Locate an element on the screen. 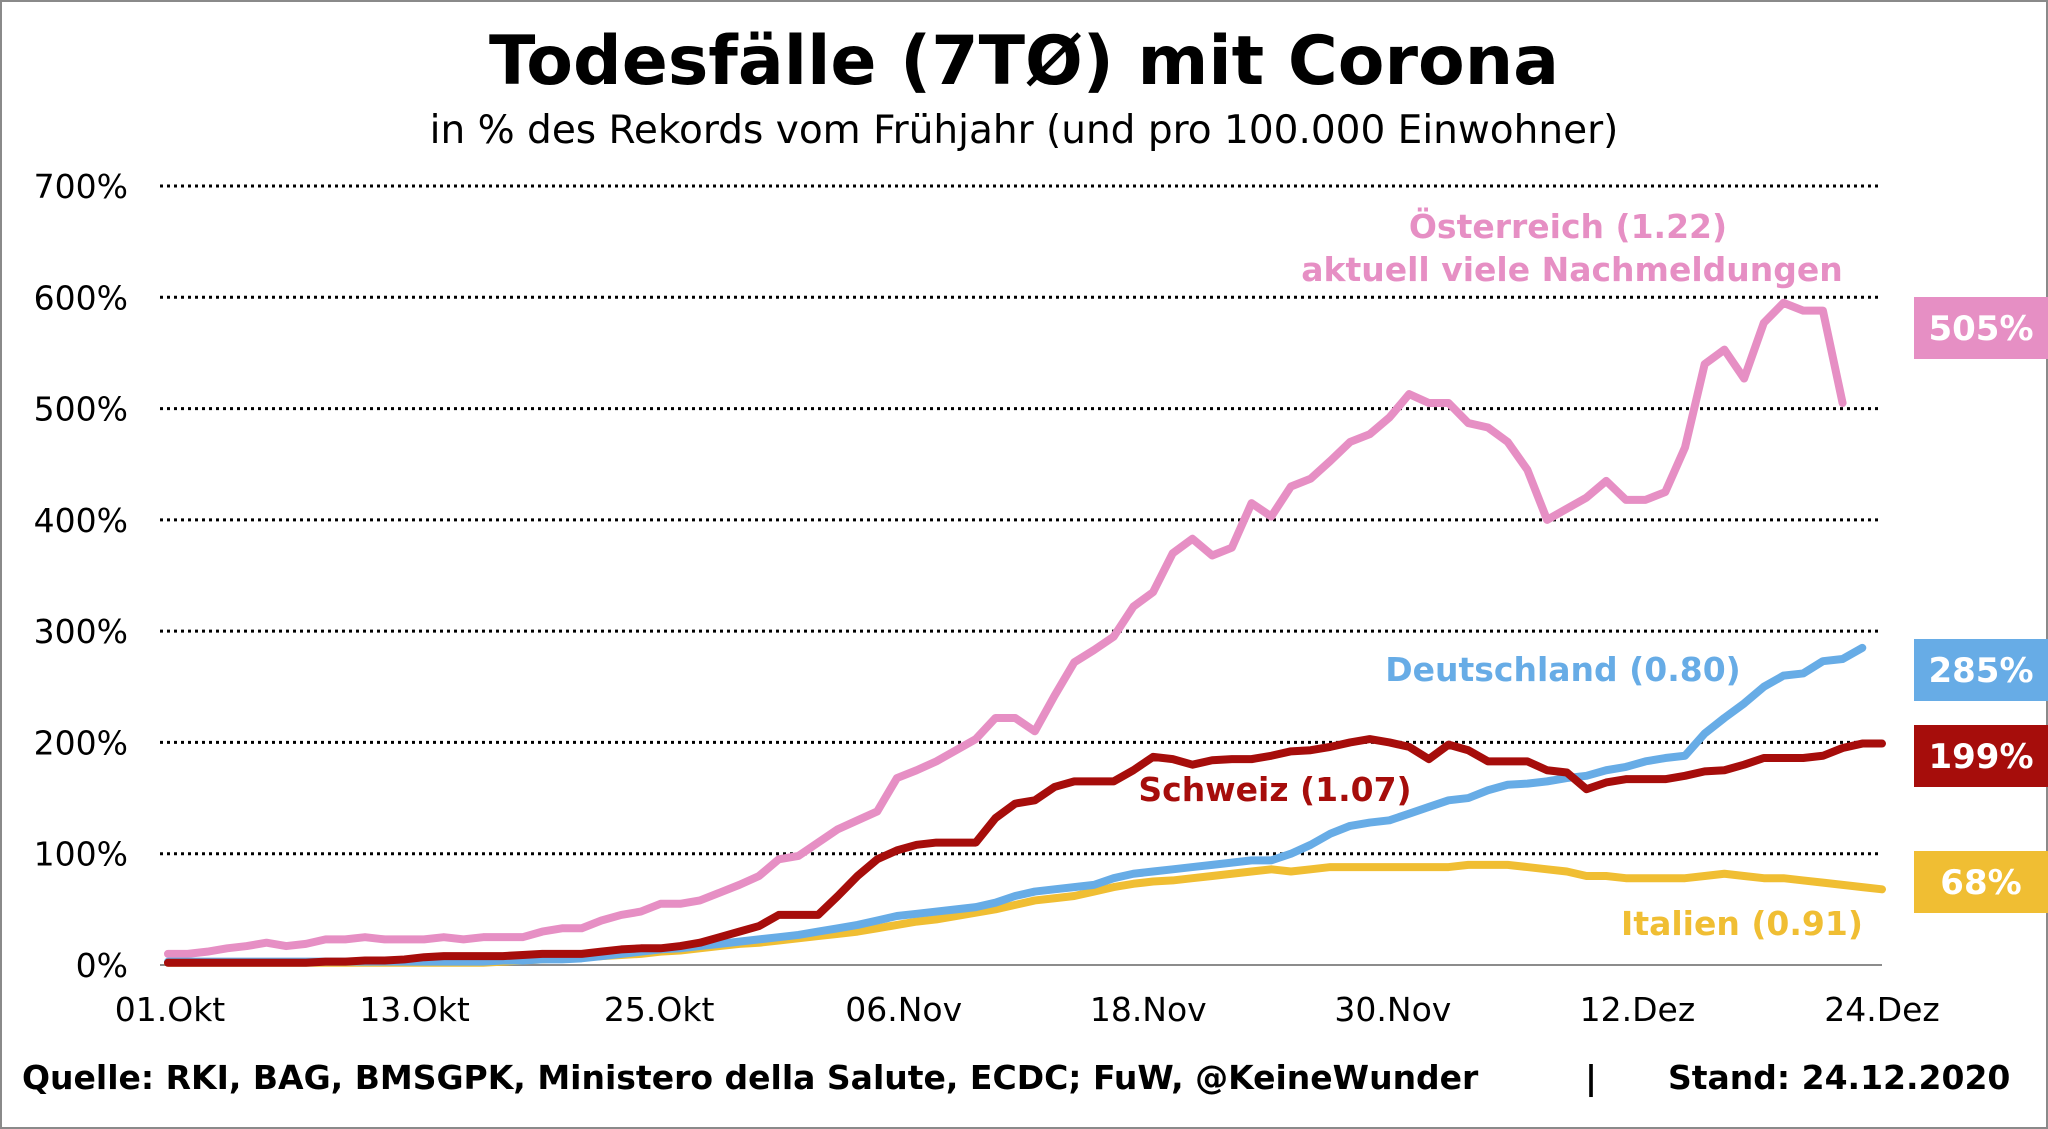 The image size is (2048, 1129). x-tick-label: 30.Nov is located at coordinates (1392, 1009).